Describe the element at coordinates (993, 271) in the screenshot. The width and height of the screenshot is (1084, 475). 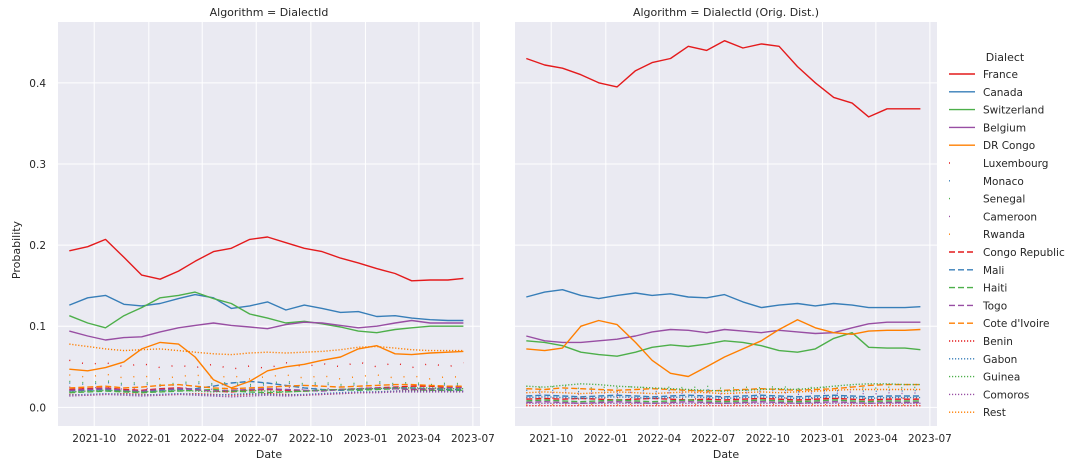
I see `legend-label-mali: Mali` at that location.